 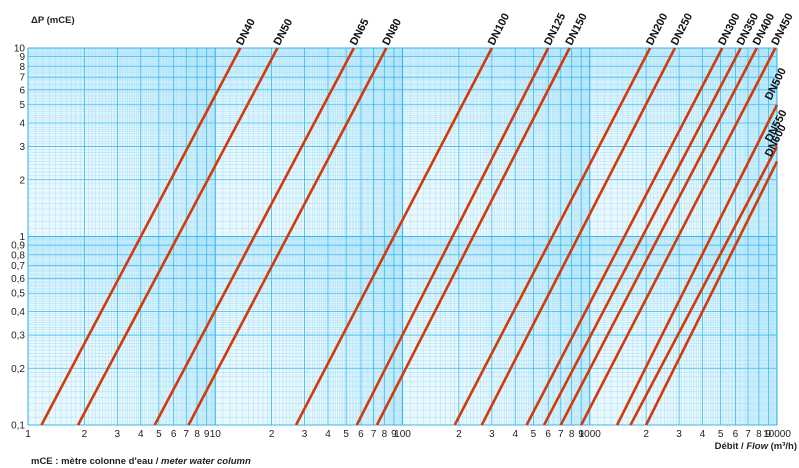 I want to click on series-label-dn80: DN80, so click(x=392, y=32).